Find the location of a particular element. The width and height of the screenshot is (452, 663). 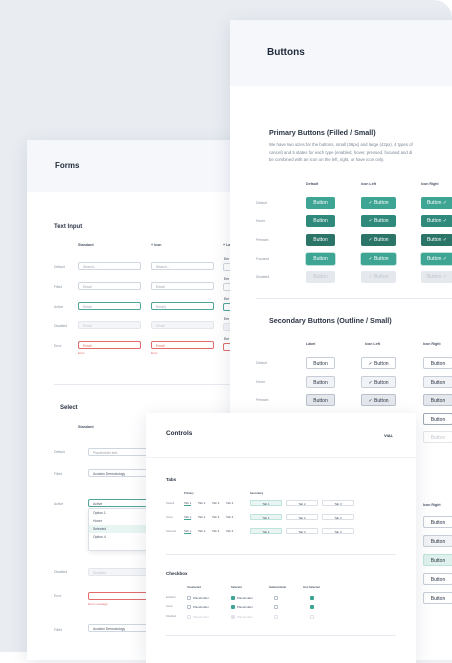

secondary-button-hover: Button is located at coordinates (320, 382).